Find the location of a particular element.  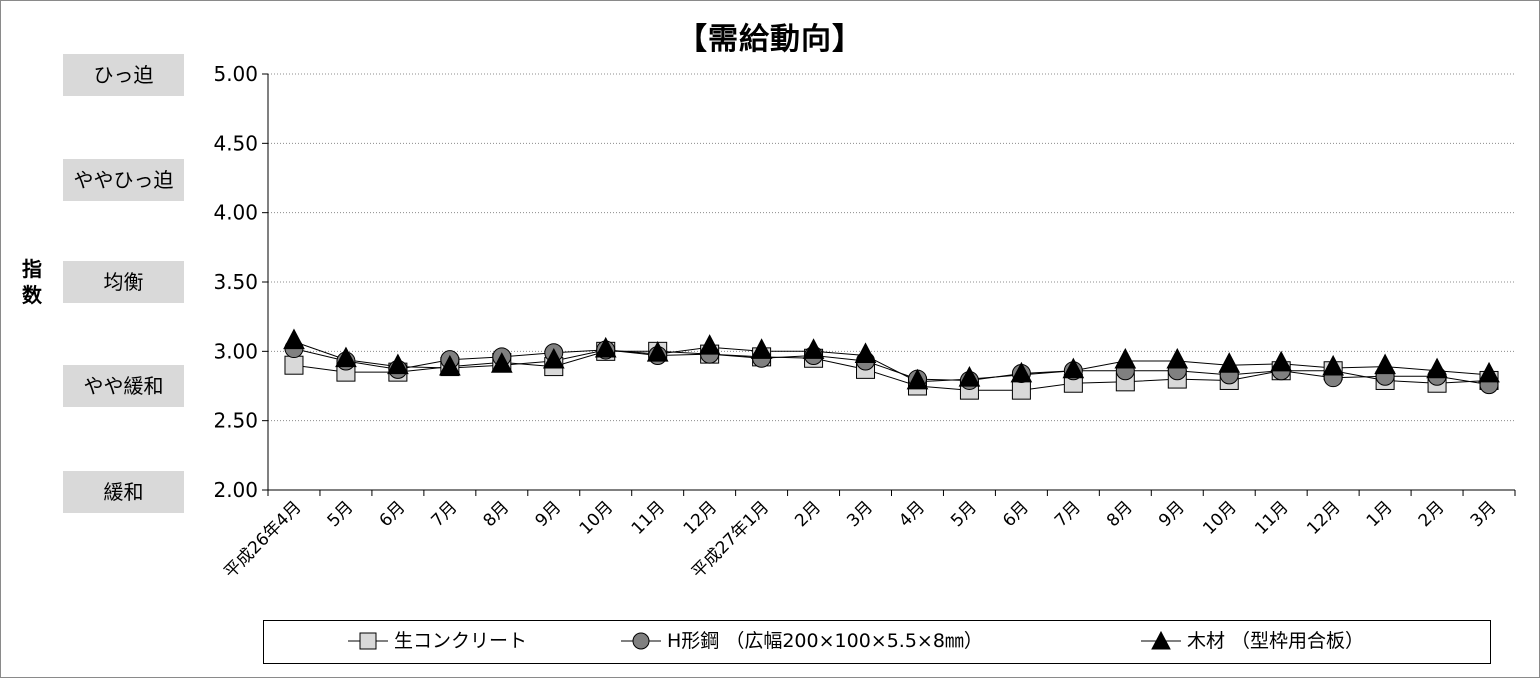

legend-circle-marker-icon is located at coordinates (641, 641).